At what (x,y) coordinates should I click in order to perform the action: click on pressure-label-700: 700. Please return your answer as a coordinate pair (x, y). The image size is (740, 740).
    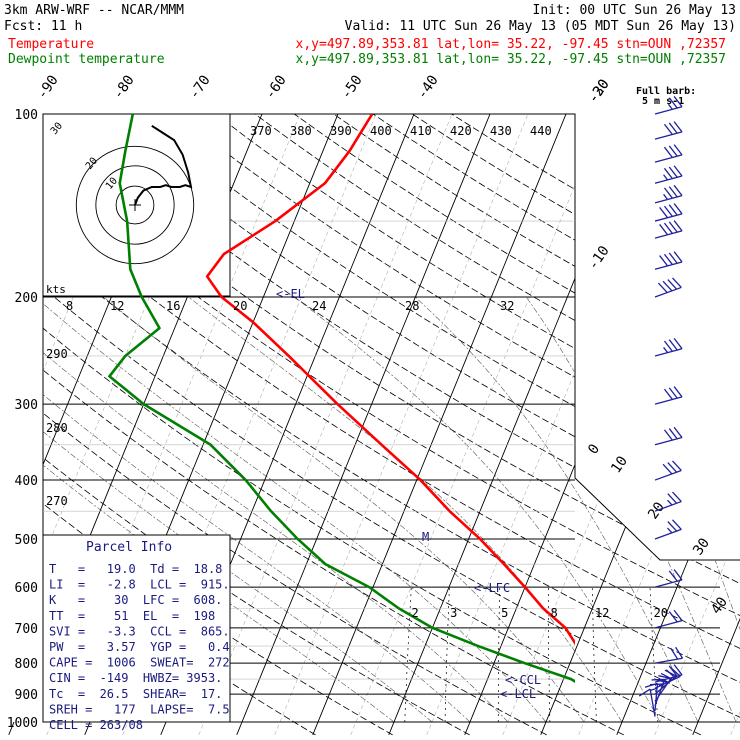
    Looking at the image, I should click on (26, 629).